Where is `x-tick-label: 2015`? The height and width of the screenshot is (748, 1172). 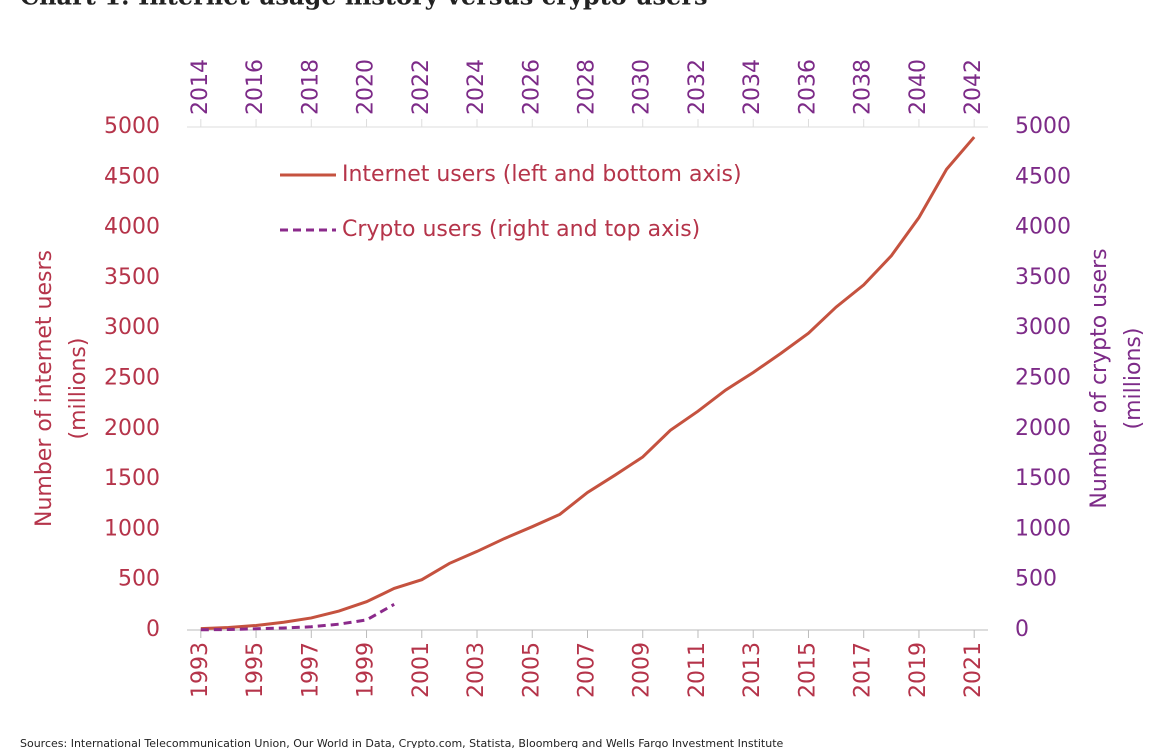 x-tick-label: 2015 is located at coordinates (807, 670).